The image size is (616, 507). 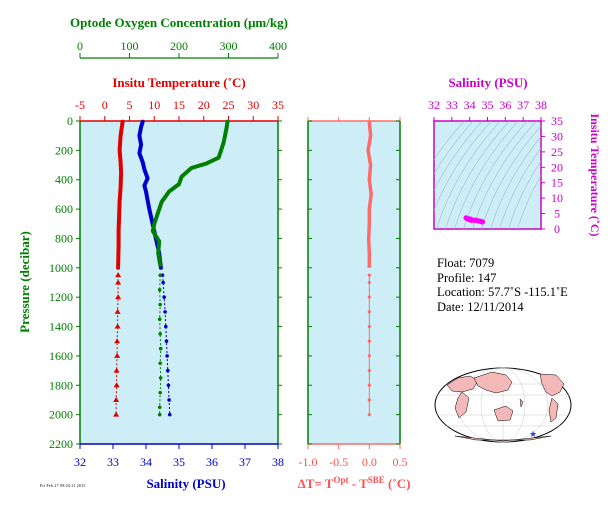 I want to click on temperature-tick-label: 10, so click(x=154, y=105).